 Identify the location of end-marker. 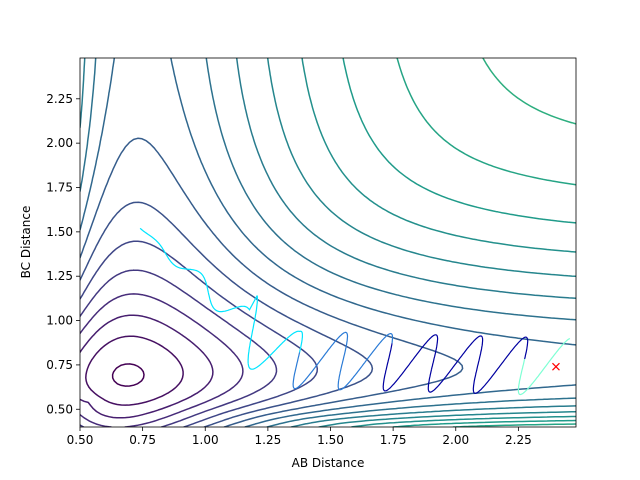
(556, 366).